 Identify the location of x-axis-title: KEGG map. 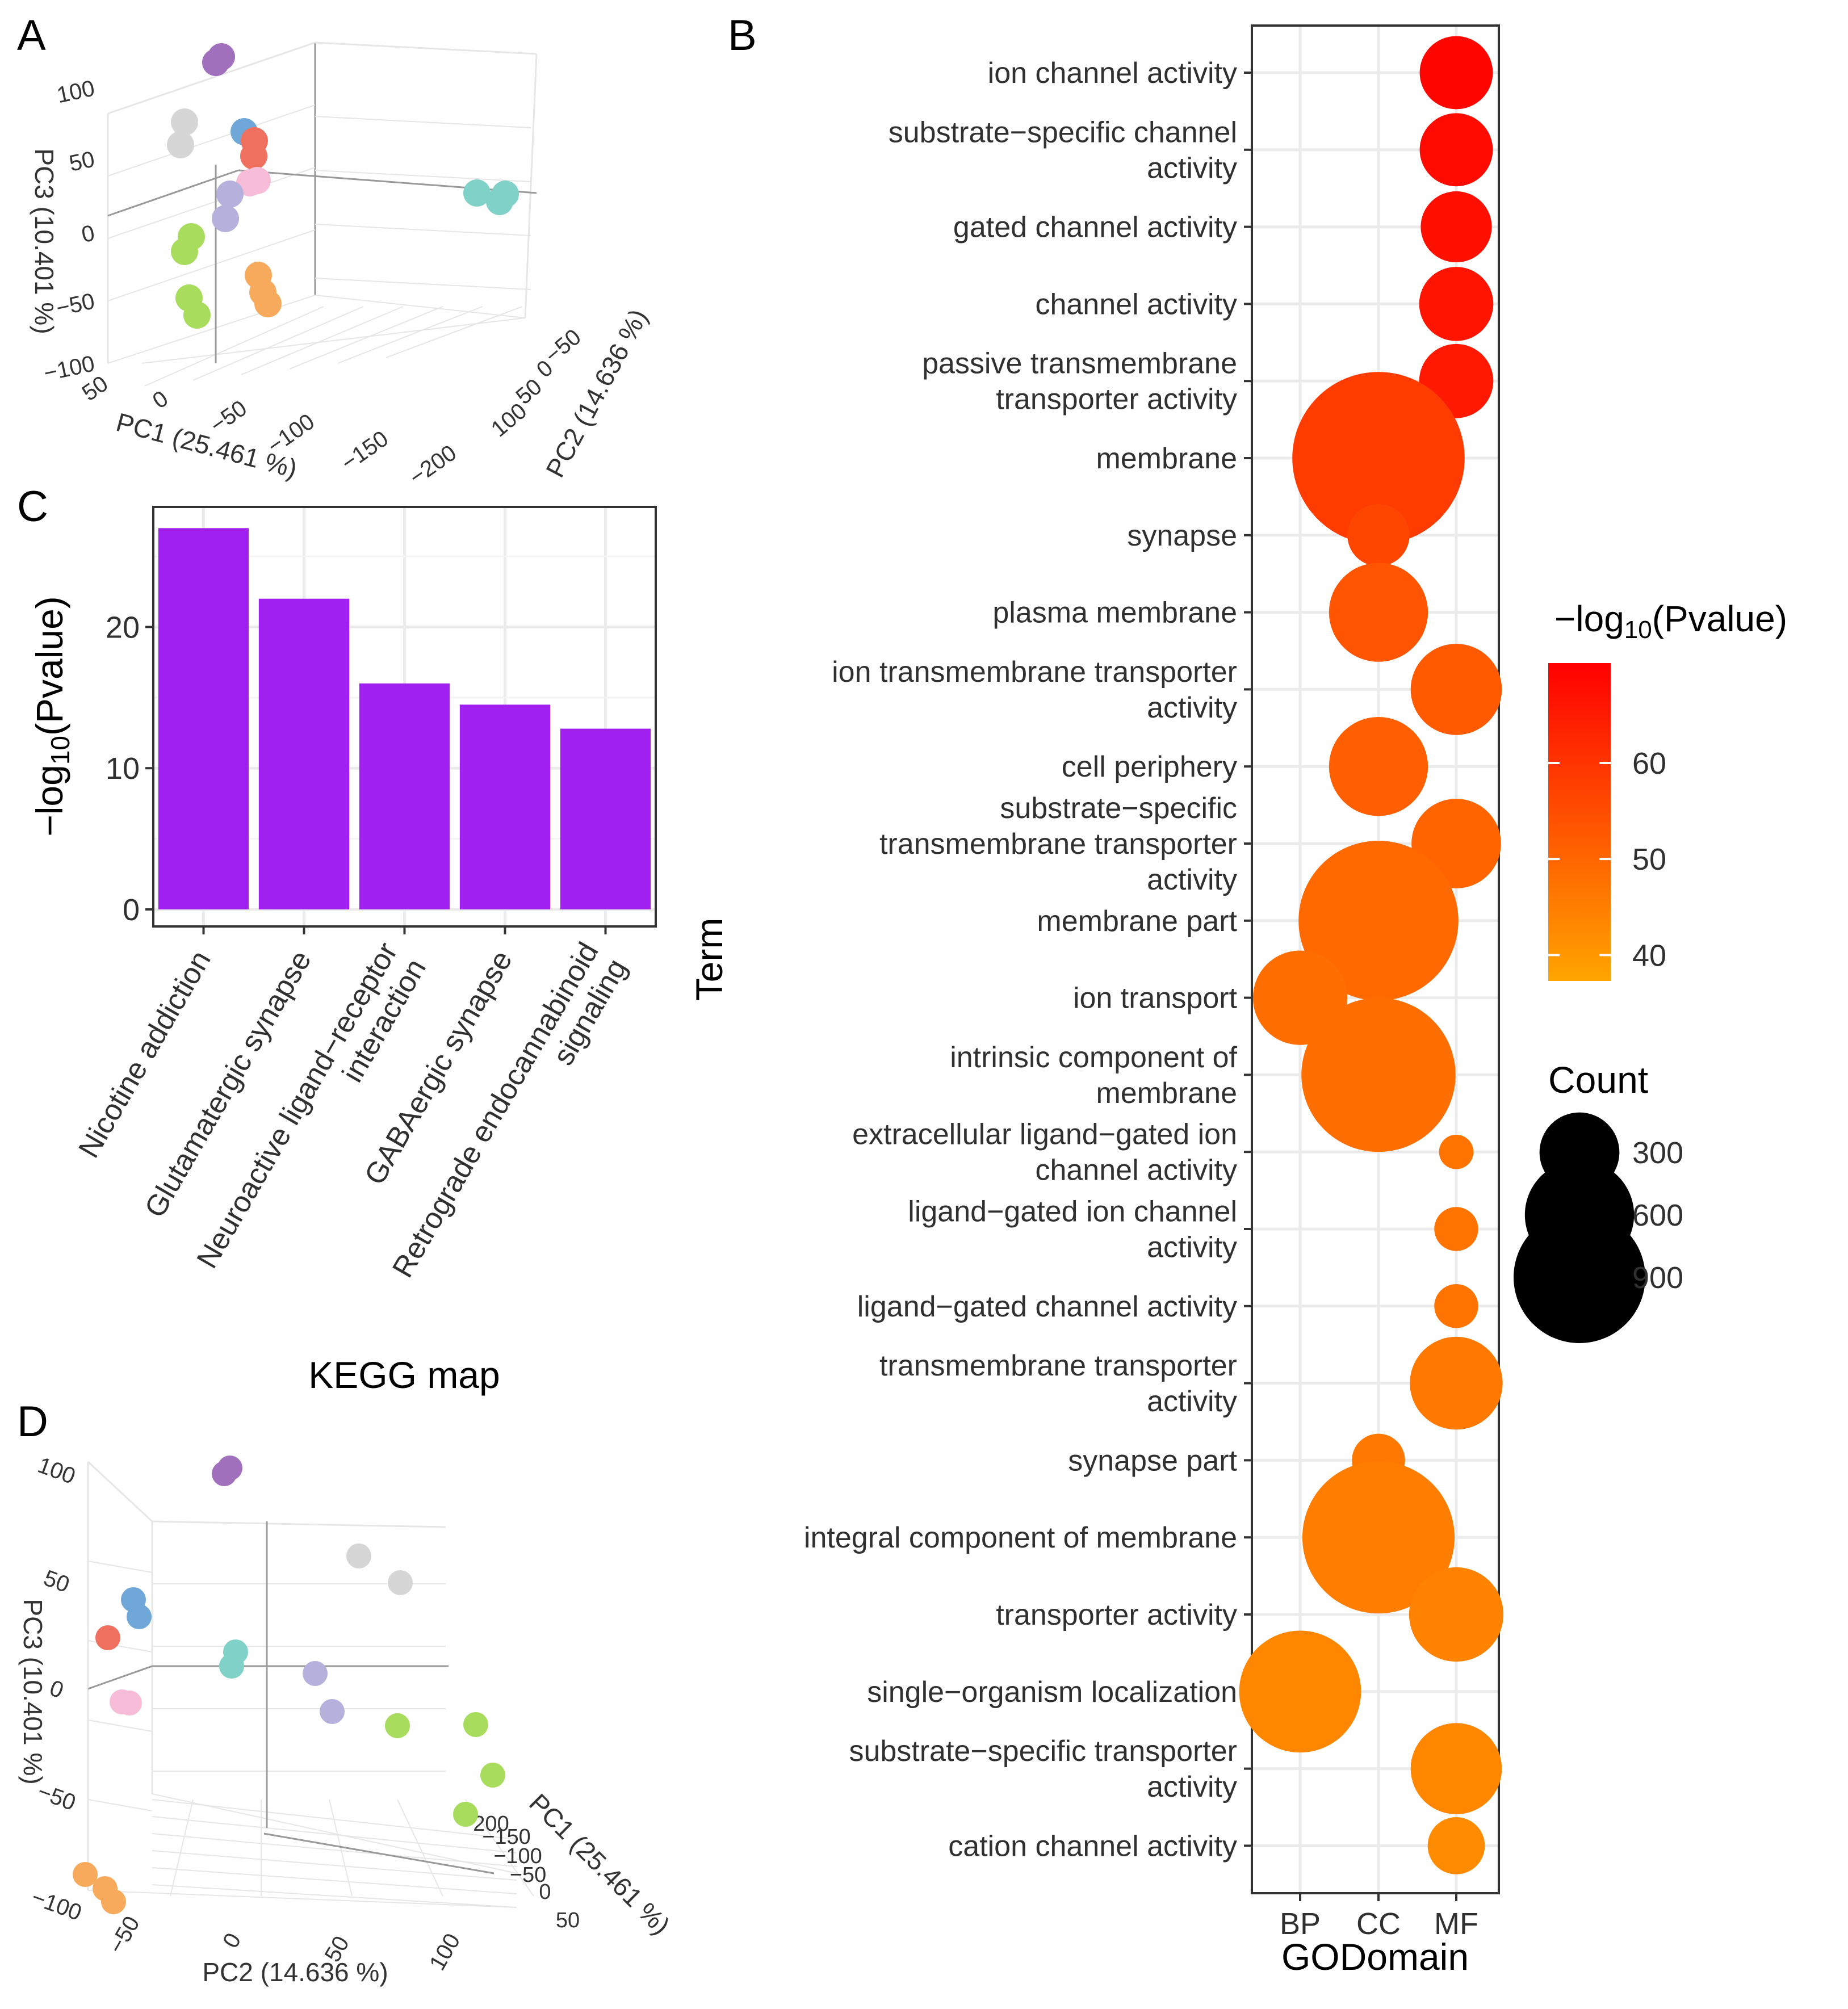
(404, 1375).